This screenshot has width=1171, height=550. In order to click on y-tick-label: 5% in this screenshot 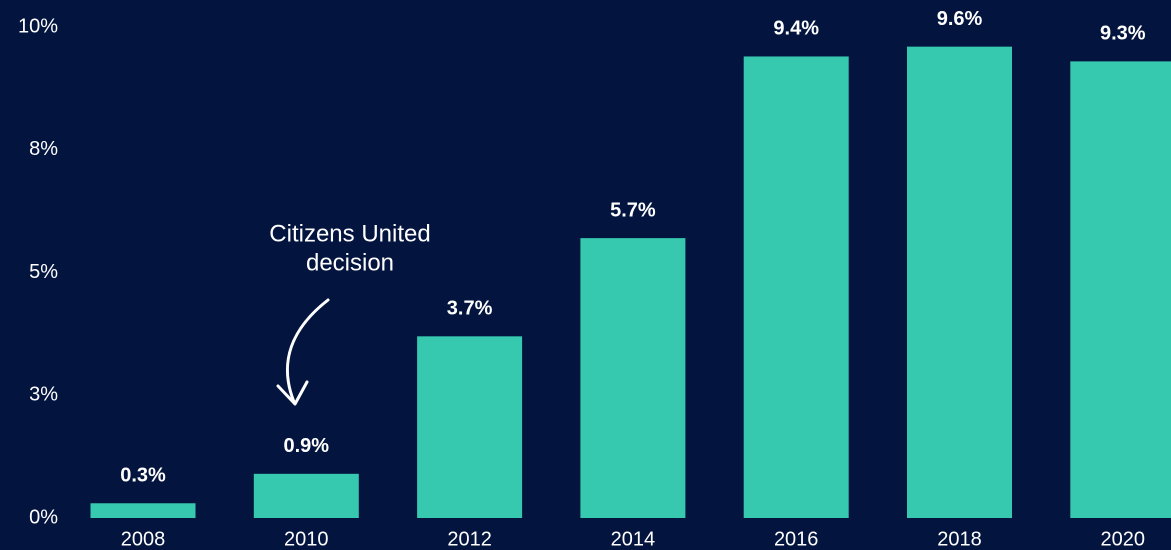, I will do `click(43, 272)`.